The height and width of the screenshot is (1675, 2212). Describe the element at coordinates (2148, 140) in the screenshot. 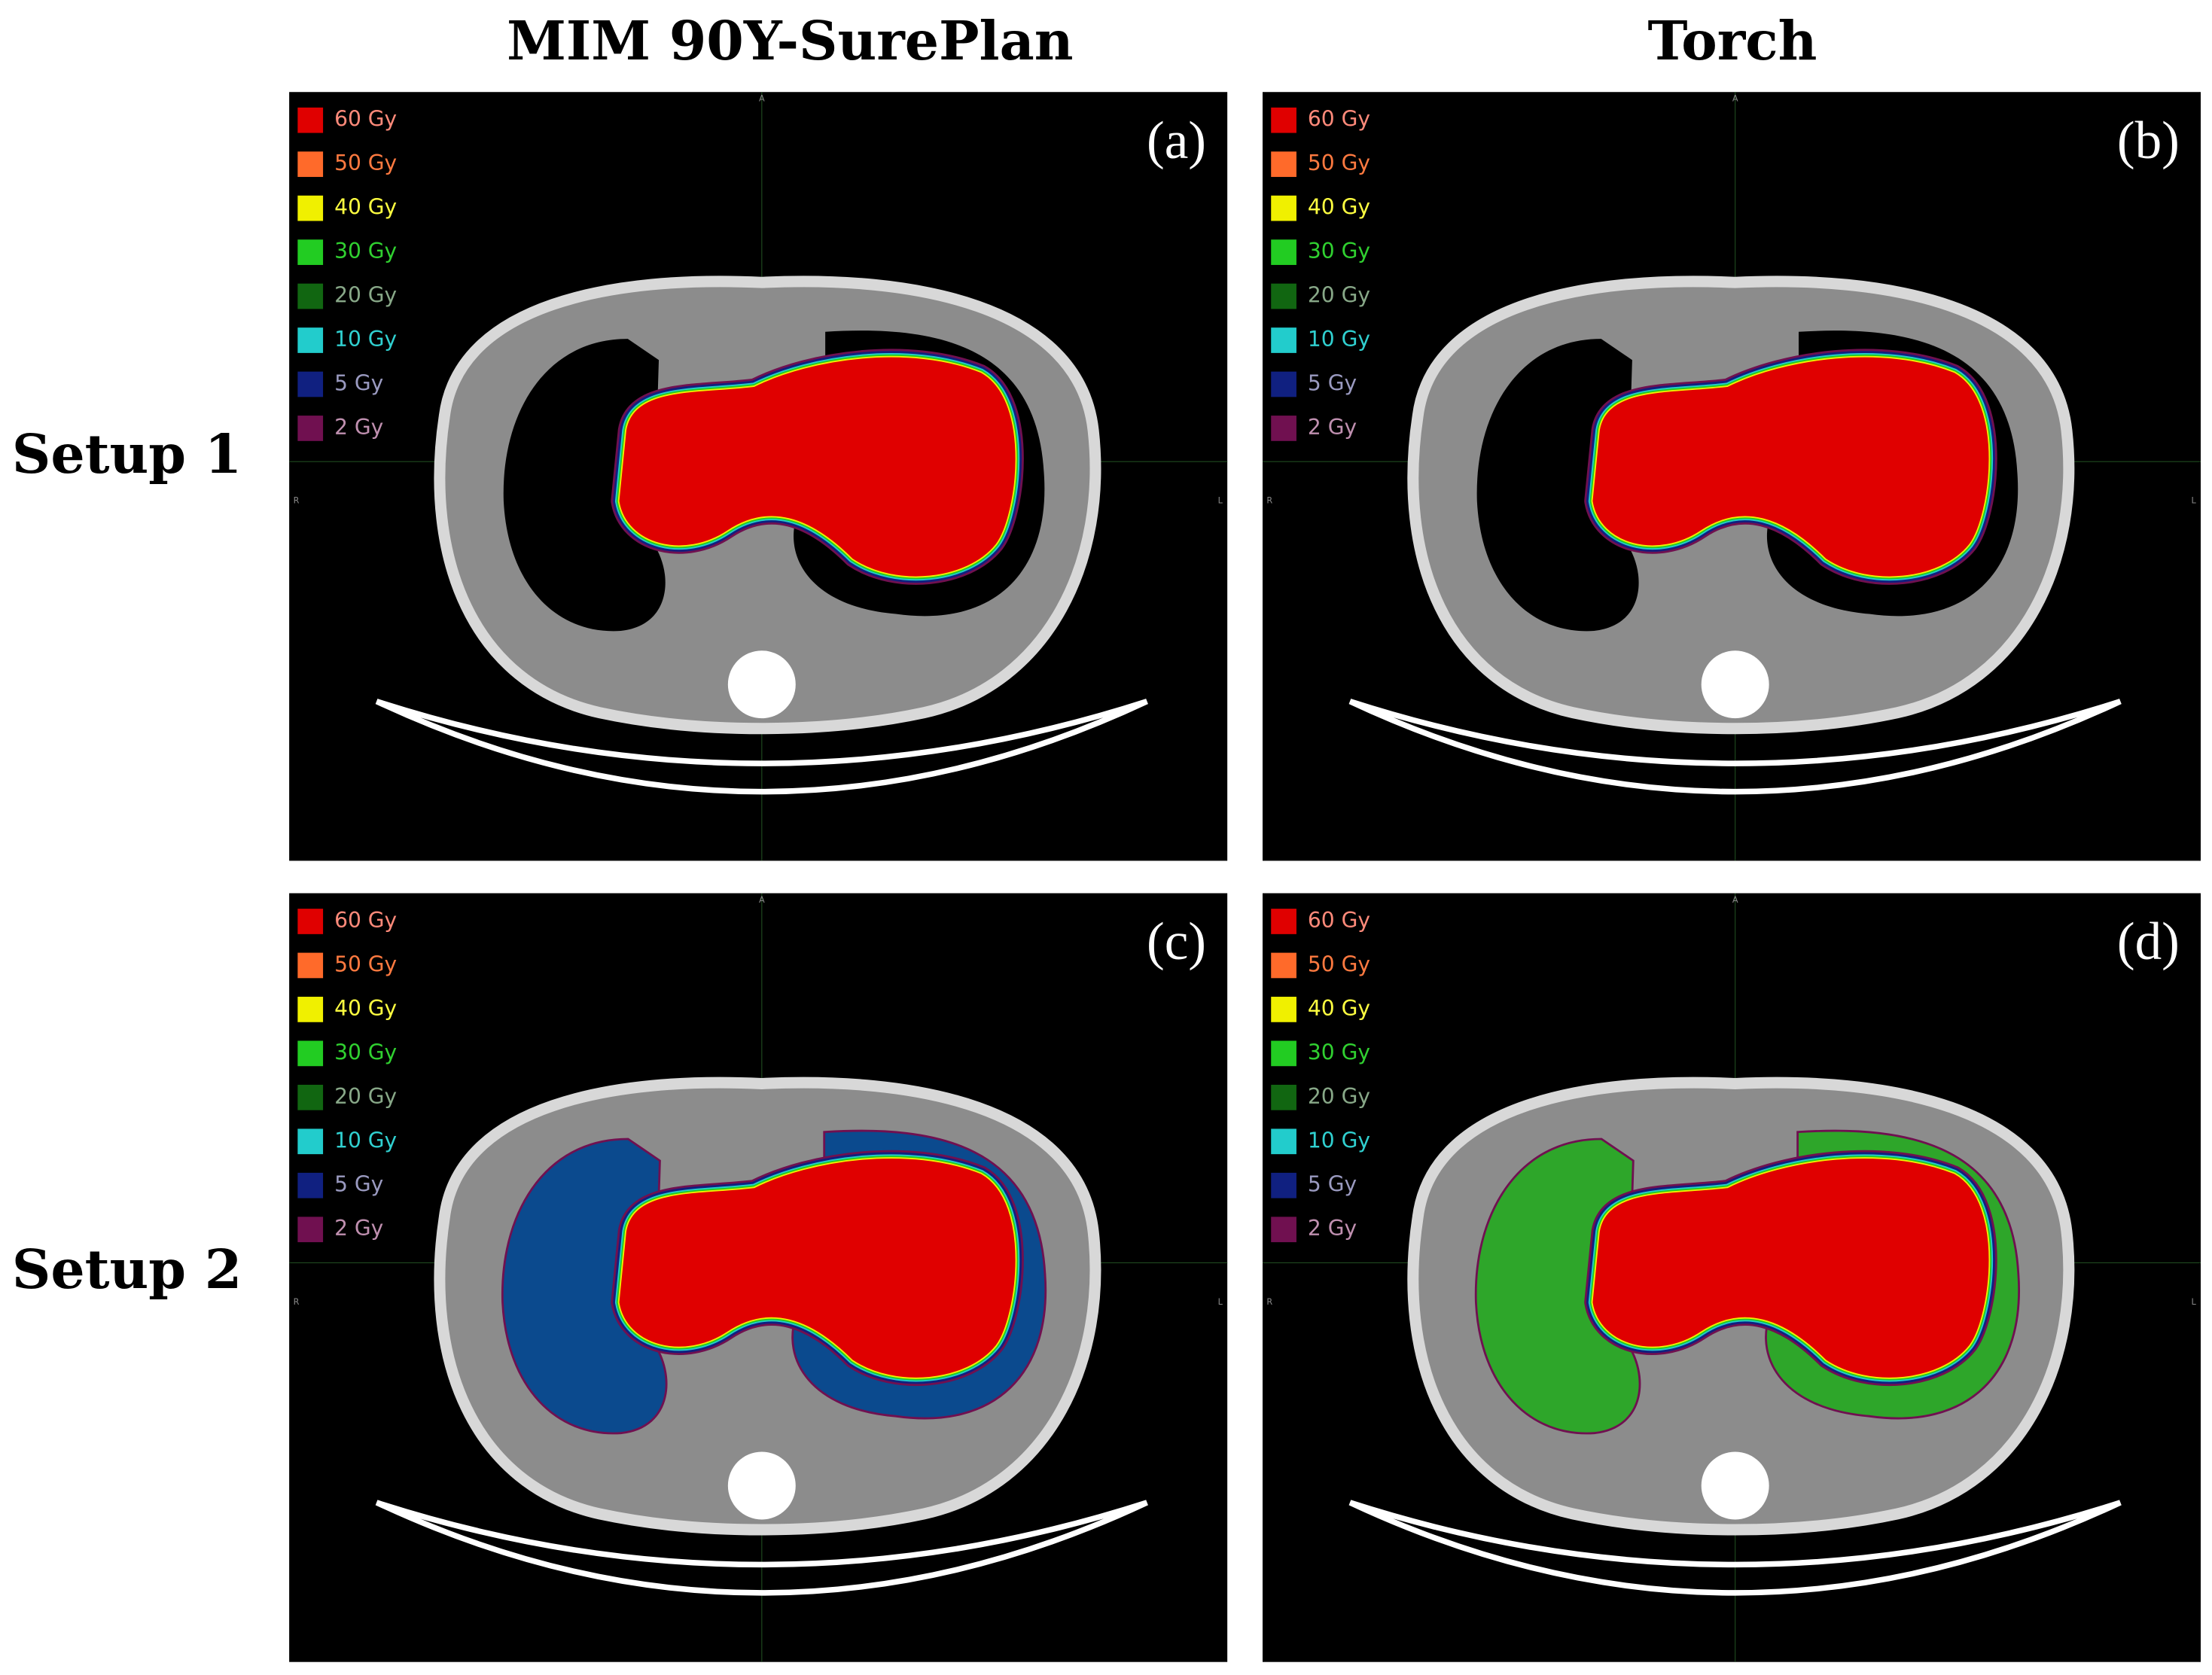

I see `panel-label: (b)` at that location.